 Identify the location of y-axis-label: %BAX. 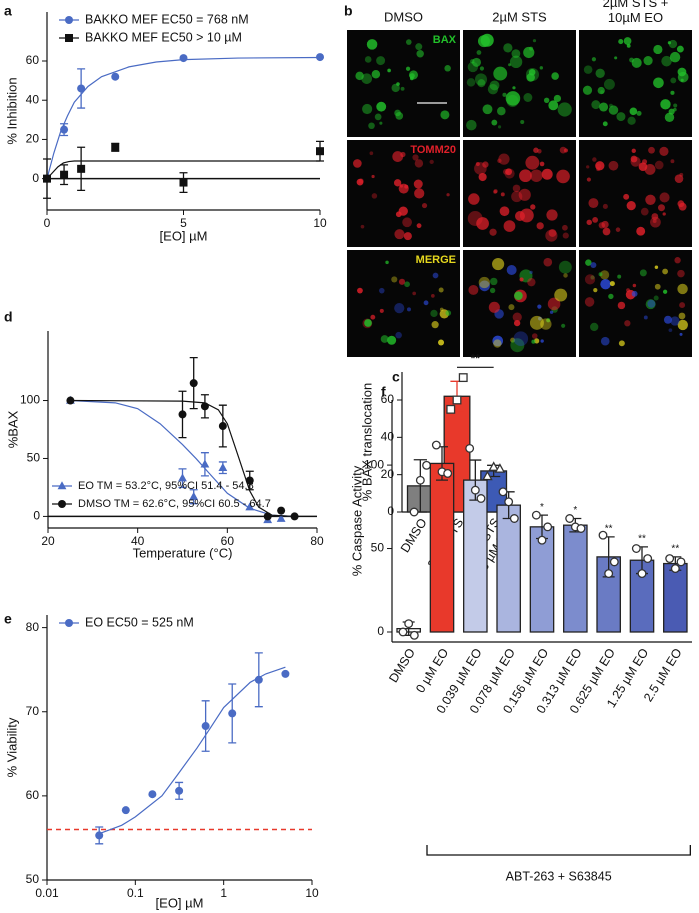
(12, 429).